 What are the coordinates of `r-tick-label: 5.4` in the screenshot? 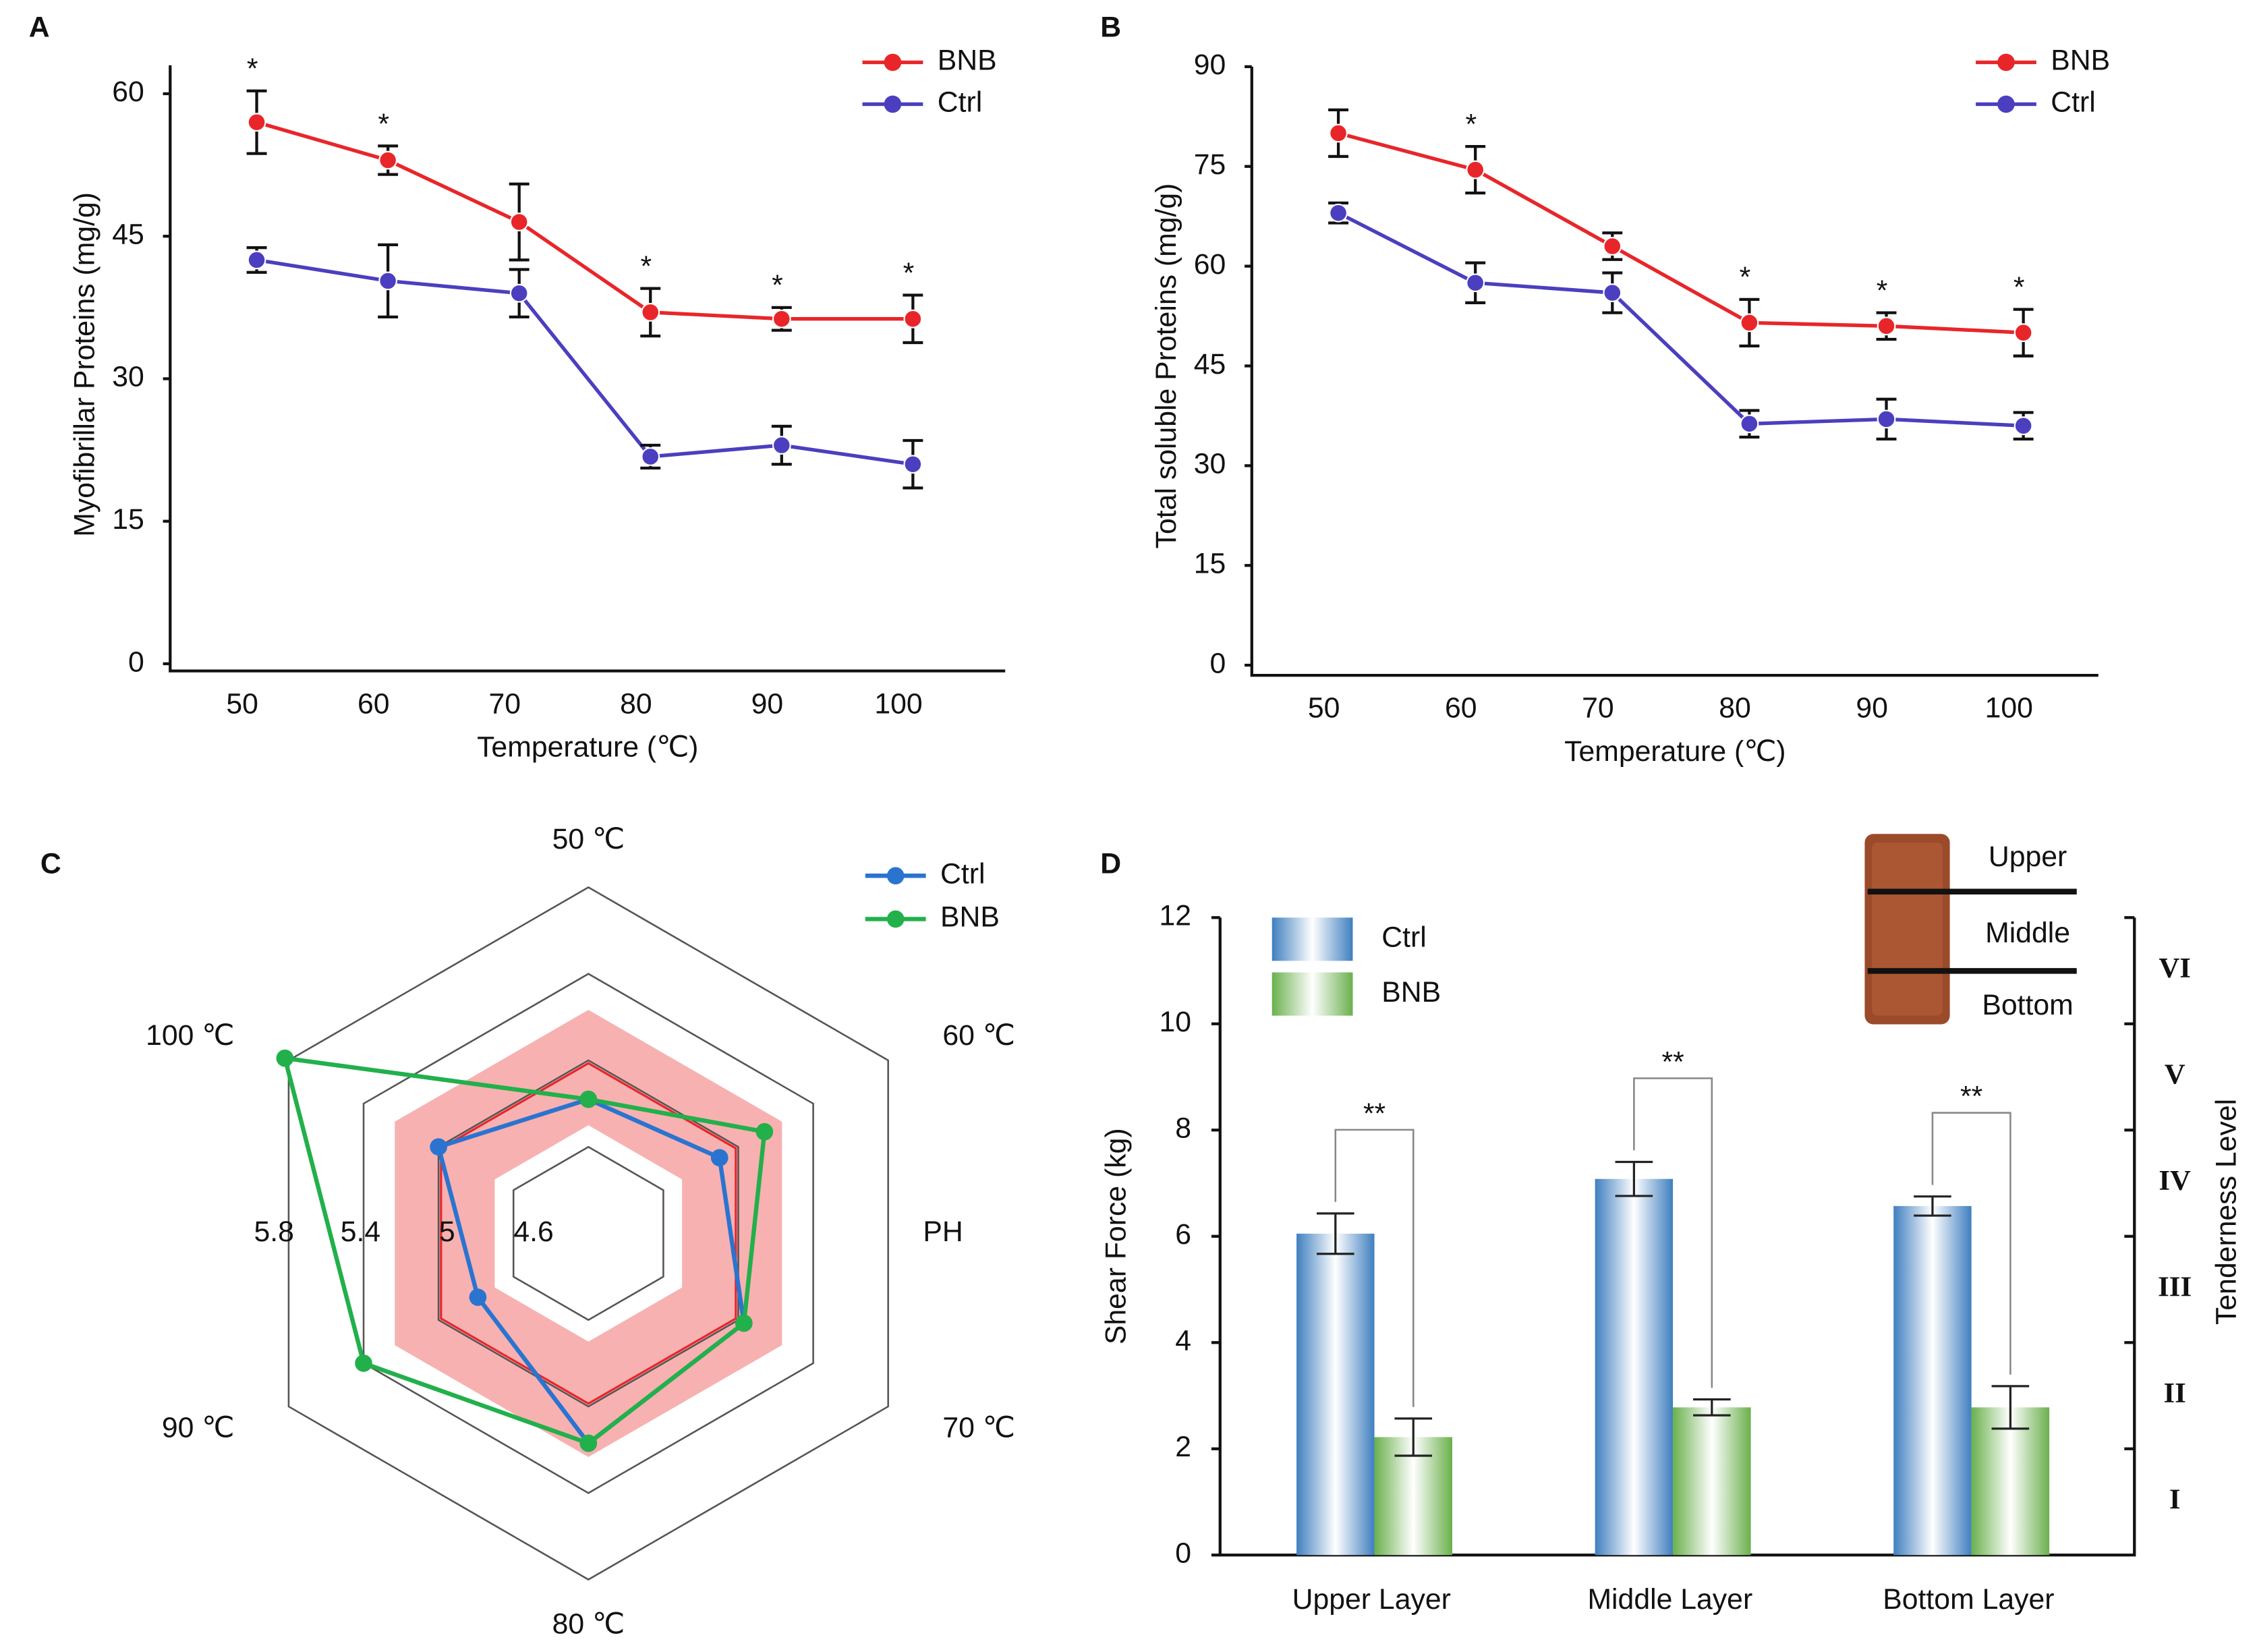 It's located at (360, 1232).